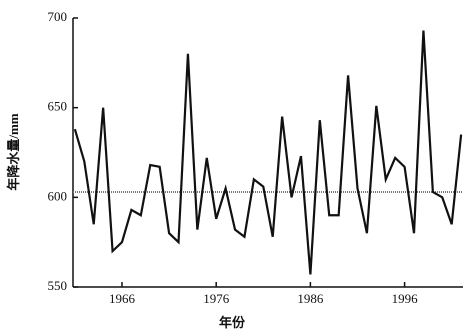 The image size is (463, 333). I want to click on y-tick-label: 550, so click(58, 285).